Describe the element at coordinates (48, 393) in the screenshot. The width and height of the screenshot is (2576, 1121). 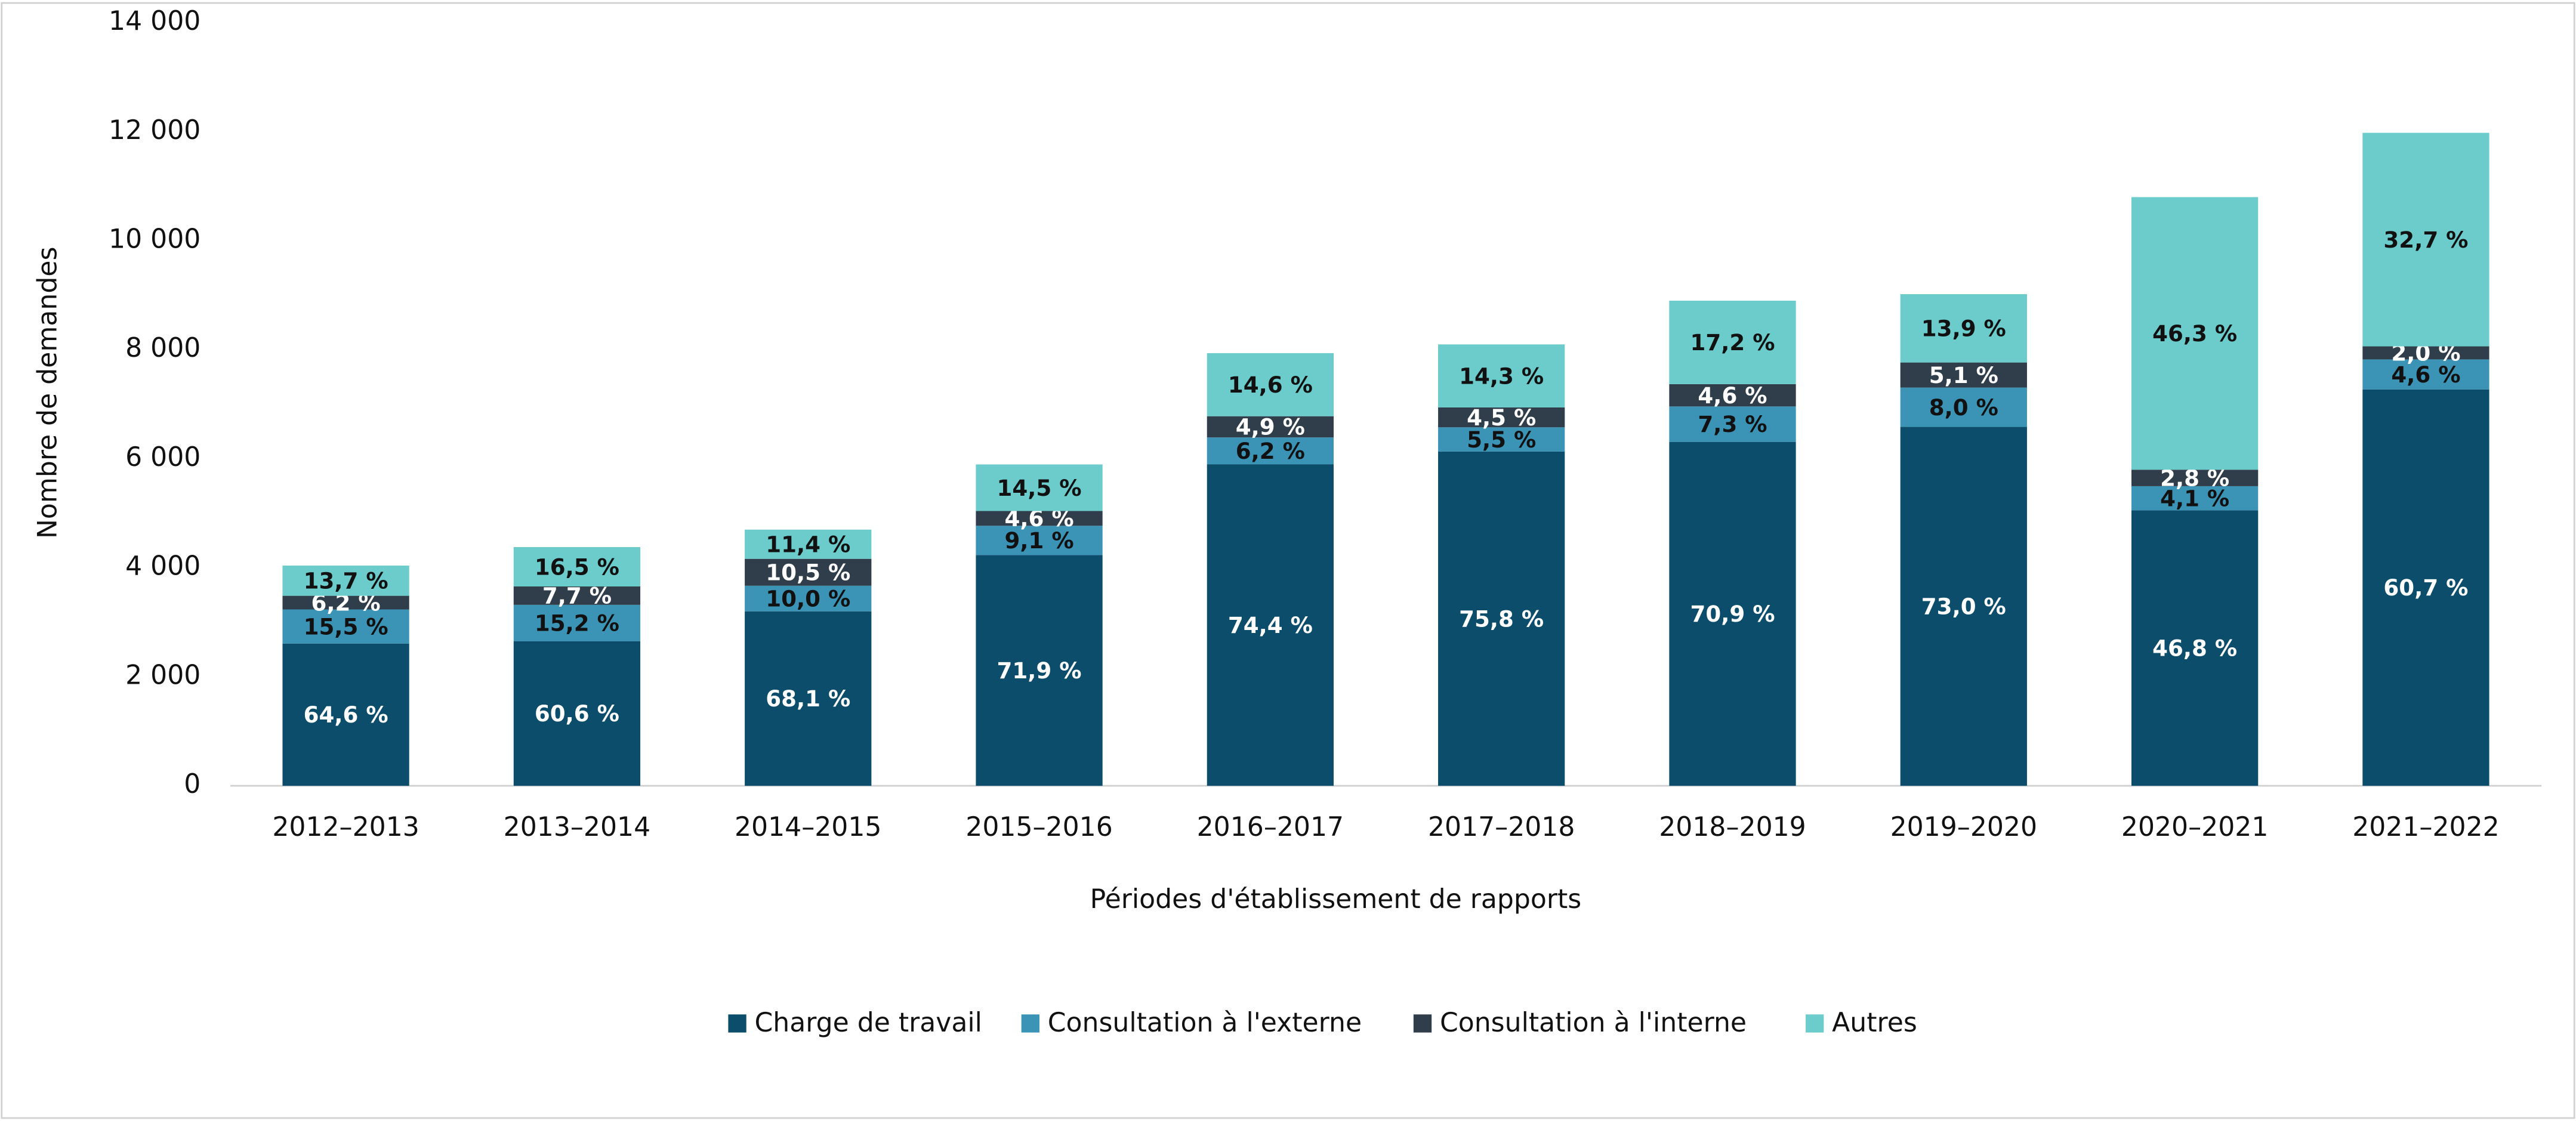
I see `y-axis-title: Nombre de demandes` at that location.